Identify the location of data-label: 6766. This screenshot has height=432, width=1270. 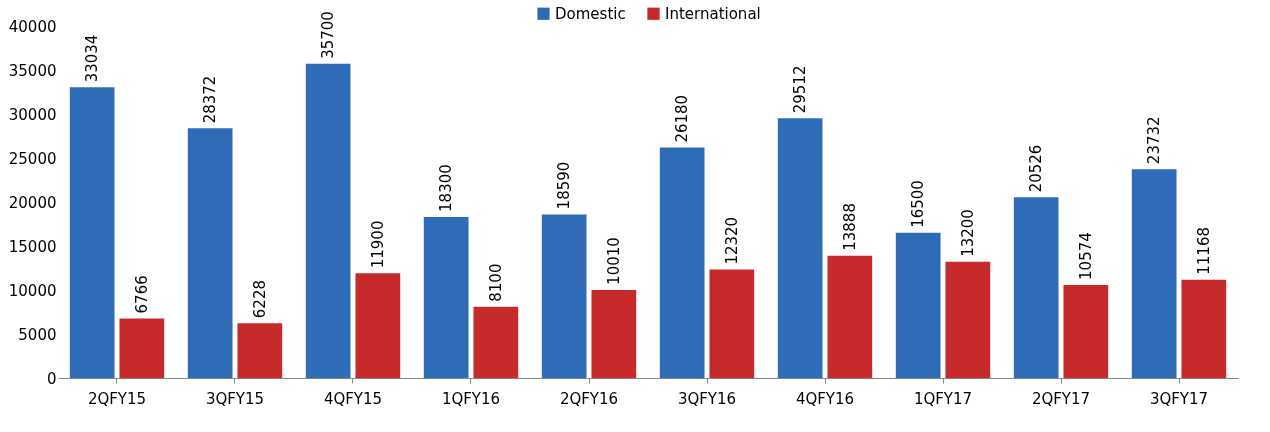
(141, 294).